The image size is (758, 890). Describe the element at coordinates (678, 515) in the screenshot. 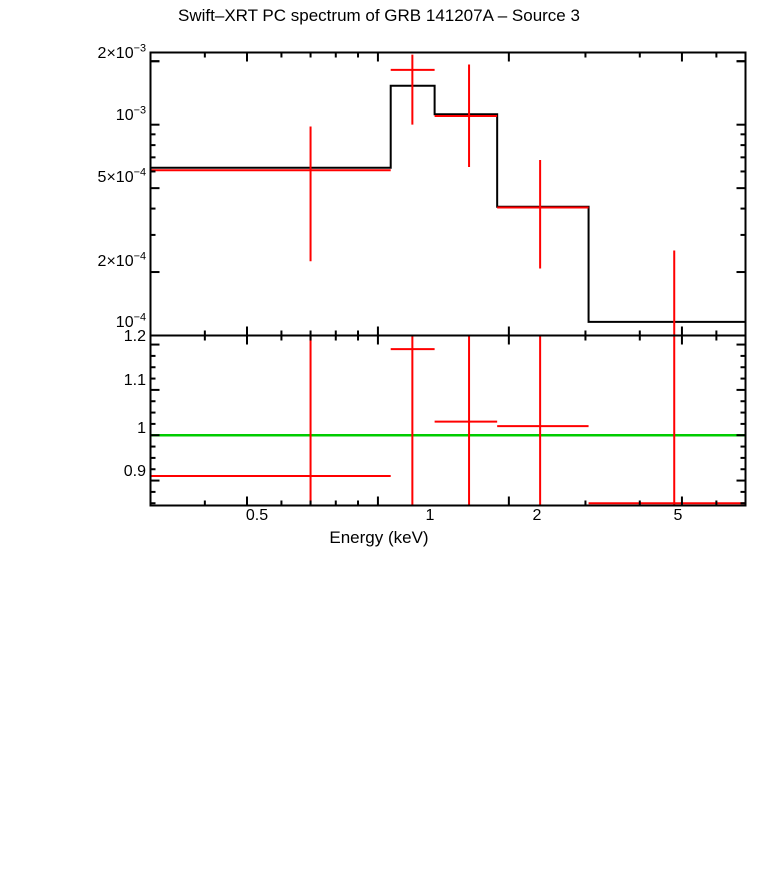

I see `xtick-3: 5` at that location.